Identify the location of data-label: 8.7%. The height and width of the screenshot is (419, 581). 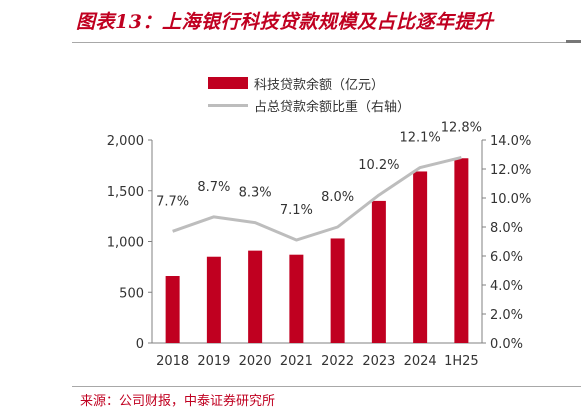
(213, 187).